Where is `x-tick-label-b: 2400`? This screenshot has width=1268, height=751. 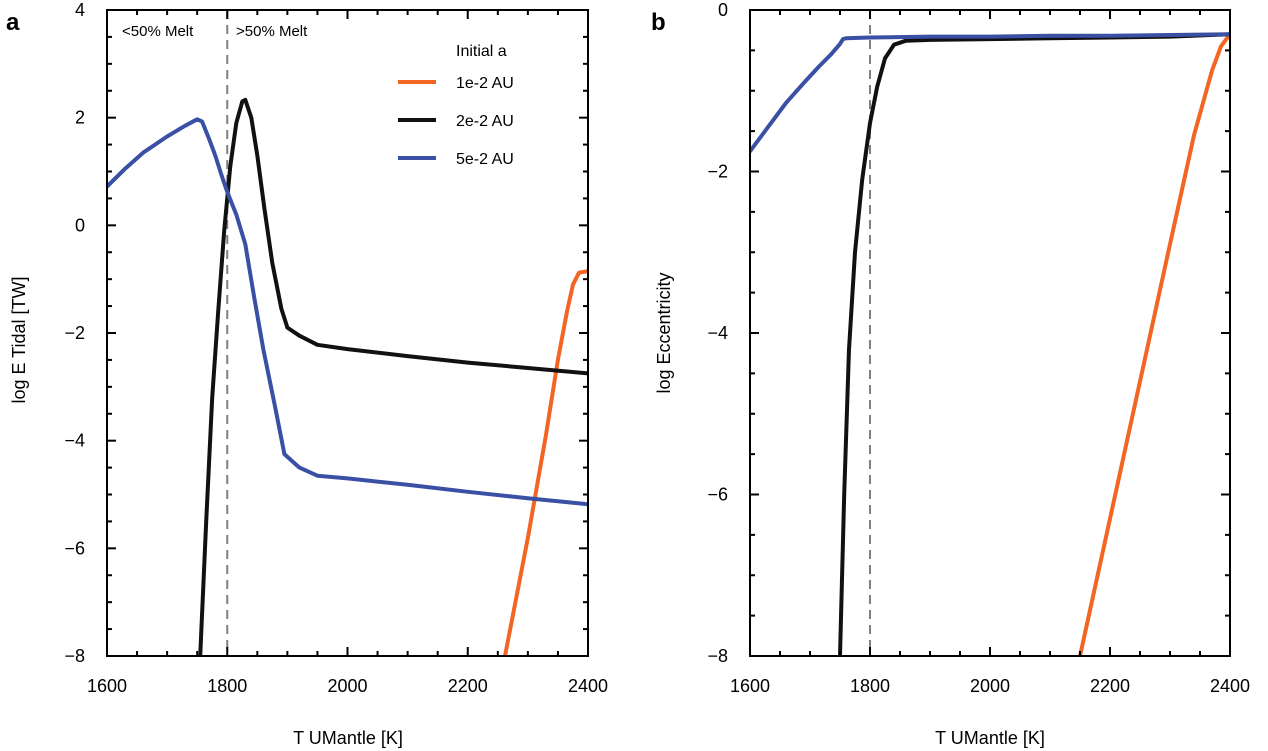
x-tick-label-b: 2400 is located at coordinates (1230, 686).